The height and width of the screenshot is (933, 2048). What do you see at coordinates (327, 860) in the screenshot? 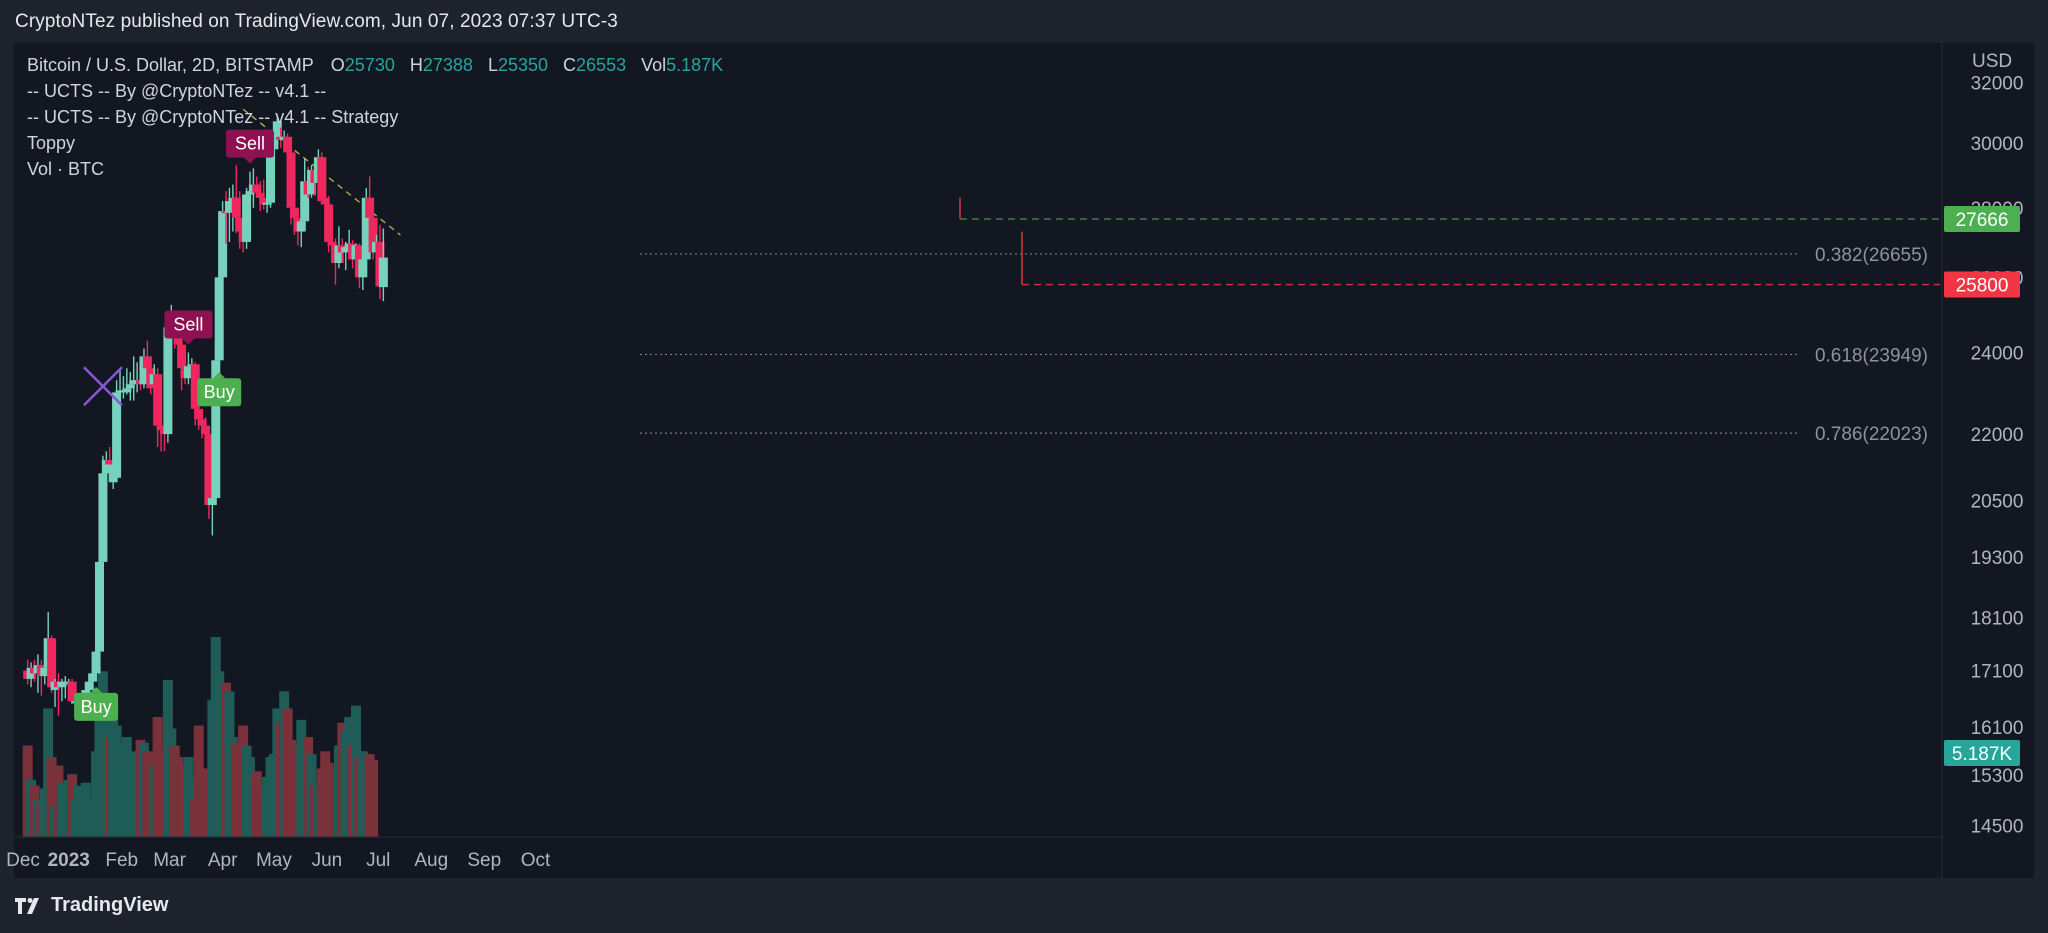
I see `time-tick-label: Jun` at bounding box center [327, 860].